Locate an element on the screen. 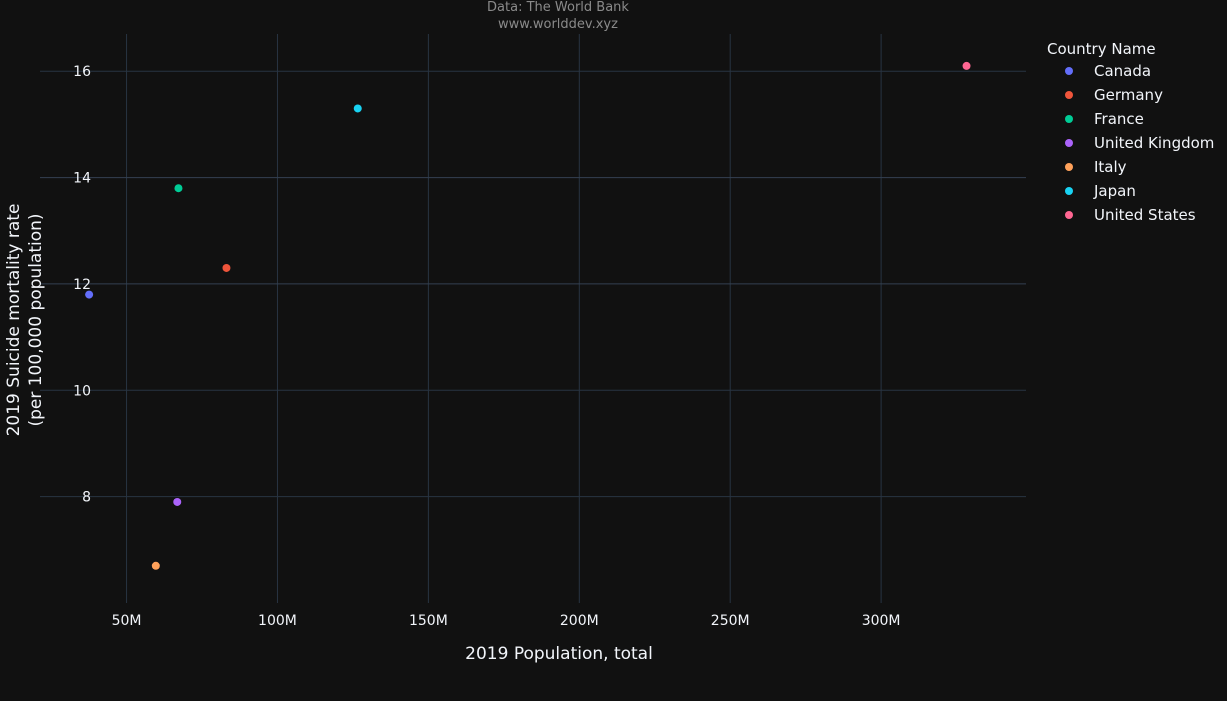 The image size is (1227, 701). legend-label: Canada is located at coordinates (1122, 71).